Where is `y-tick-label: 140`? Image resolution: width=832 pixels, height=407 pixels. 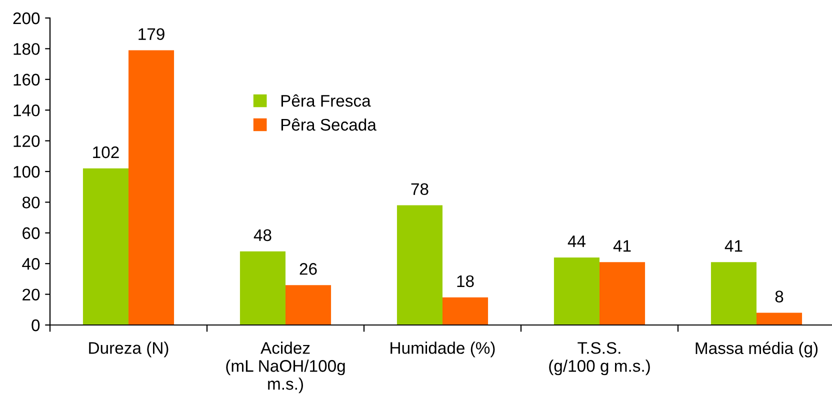 y-tick-label: 140 is located at coordinates (27, 110).